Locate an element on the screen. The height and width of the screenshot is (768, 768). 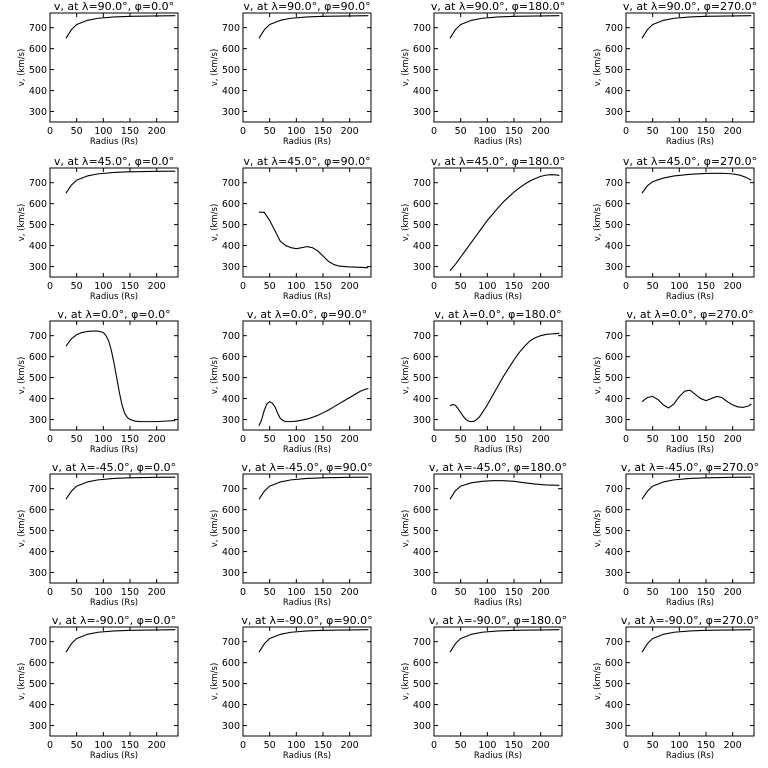
panel-title: v, at λ=-90.0°, φ=180.0° is located at coordinates (498, 620).